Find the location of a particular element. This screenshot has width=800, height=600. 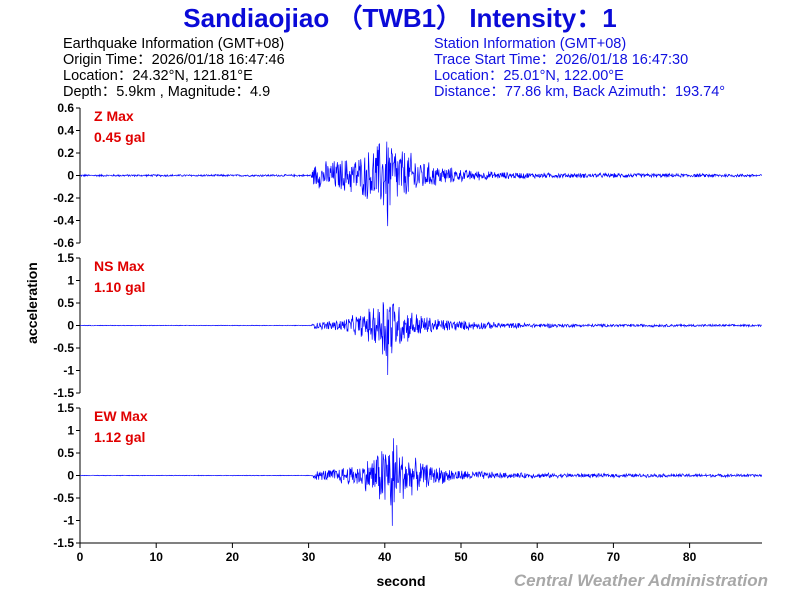

x-tick-label: 50 is located at coordinates (461, 557).